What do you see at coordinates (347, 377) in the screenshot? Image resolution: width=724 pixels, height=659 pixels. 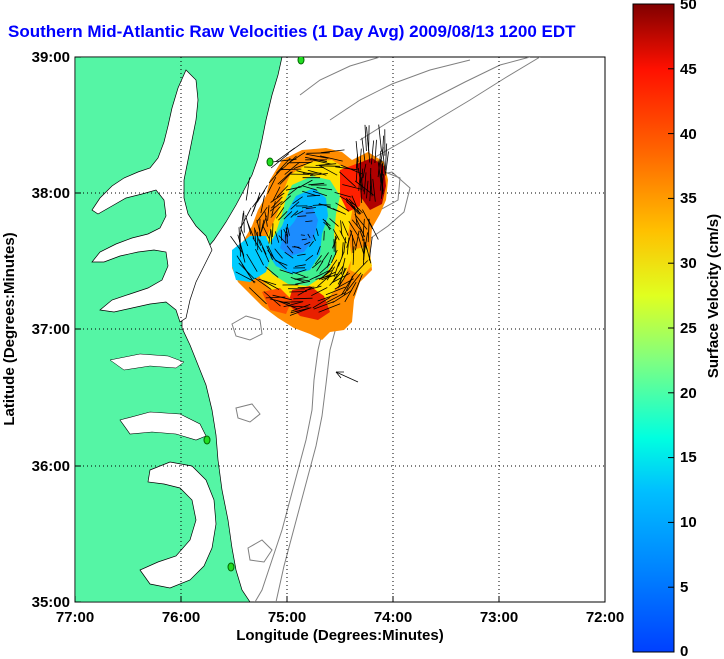 I see `scale-arrow` at bounding box center [347, 377].